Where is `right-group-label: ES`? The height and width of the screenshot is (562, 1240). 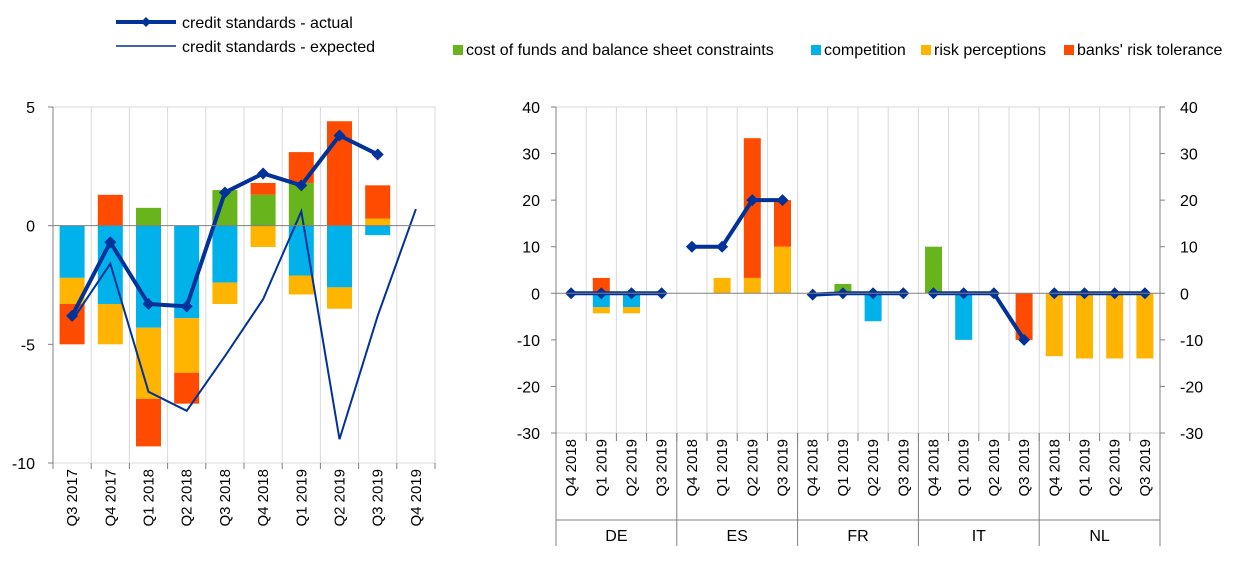
right-group-label: ES is located at coordinates (737, 536).